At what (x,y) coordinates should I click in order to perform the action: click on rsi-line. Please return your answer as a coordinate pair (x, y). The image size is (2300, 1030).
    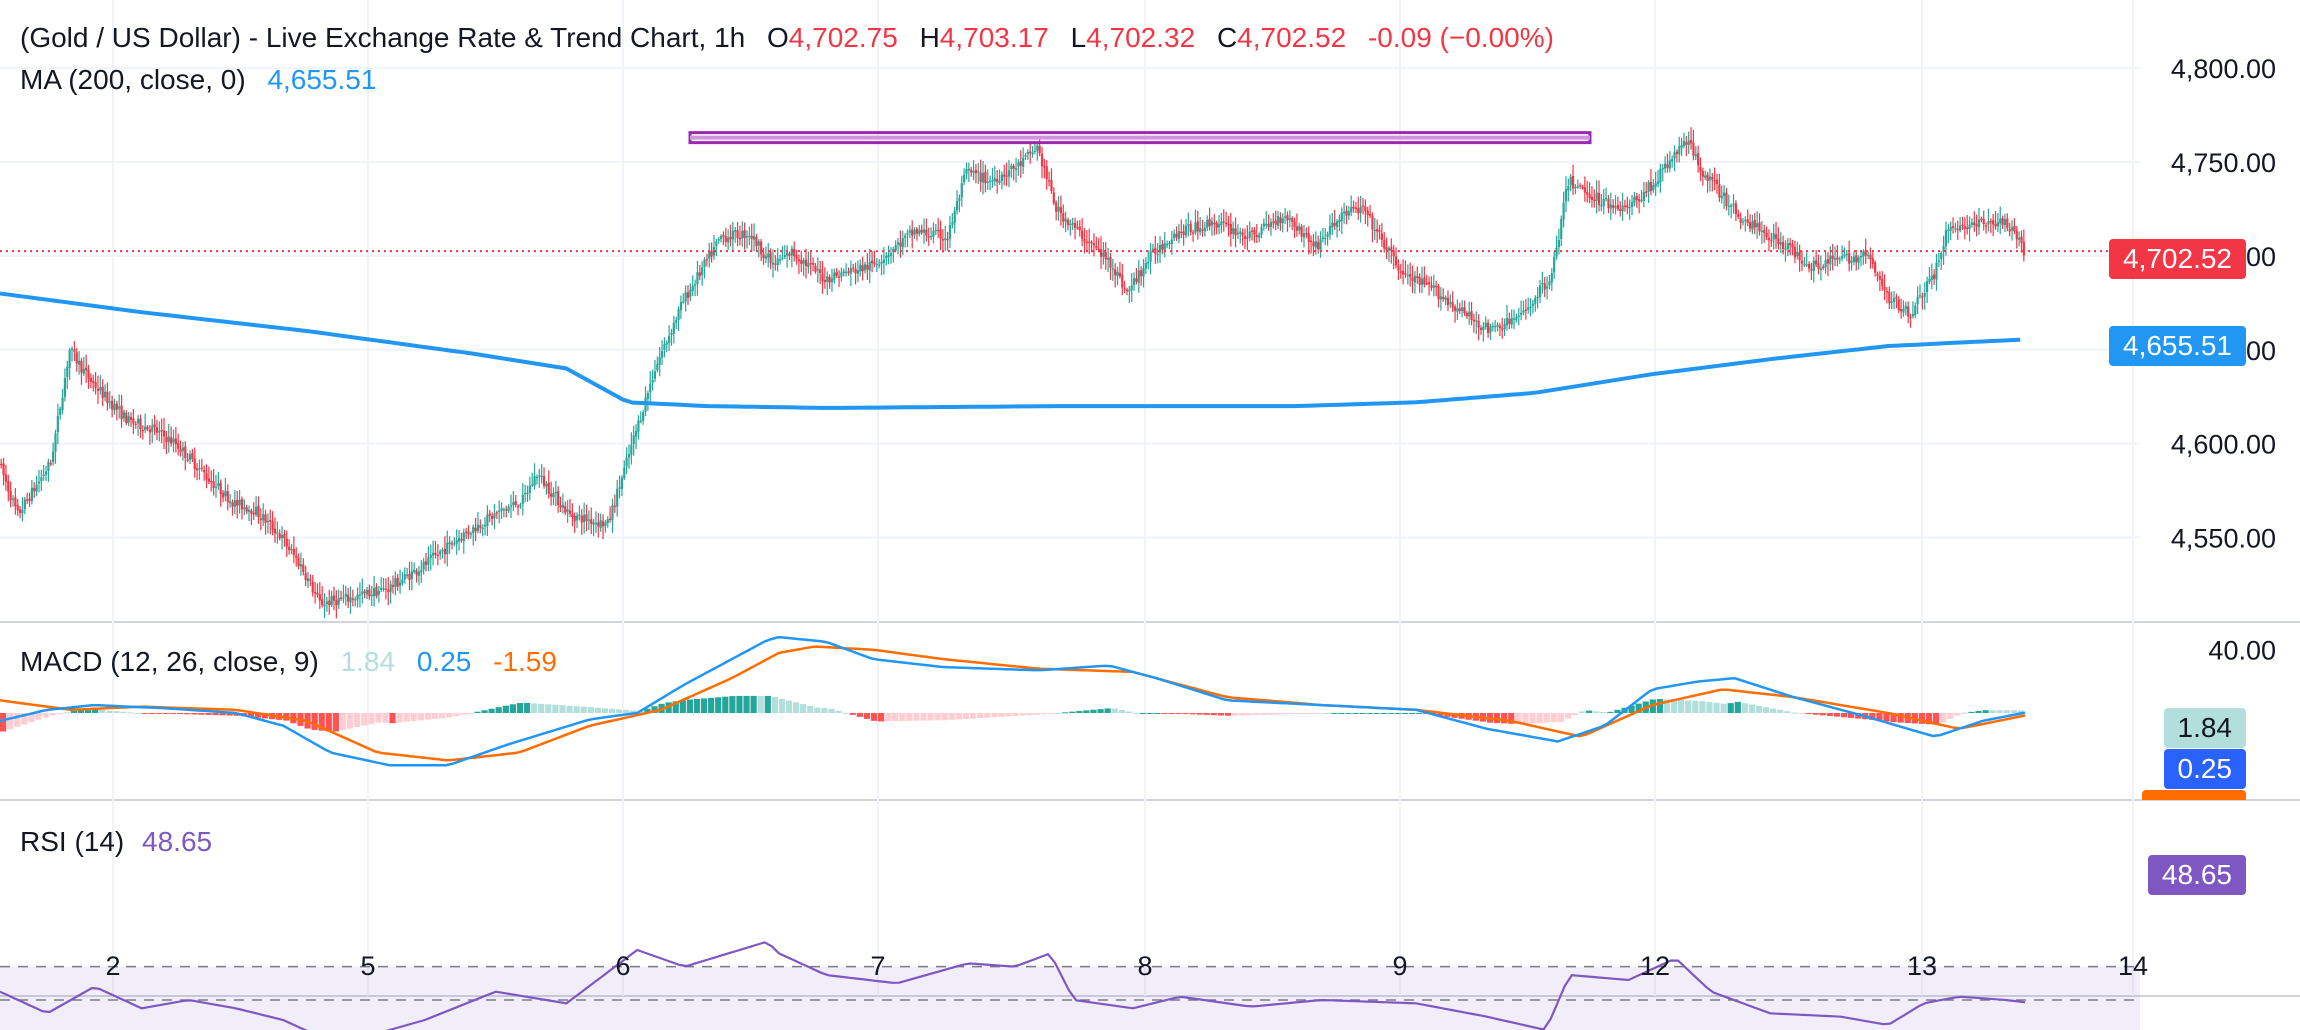
    Looking at the image, I should click on (1013, 985).